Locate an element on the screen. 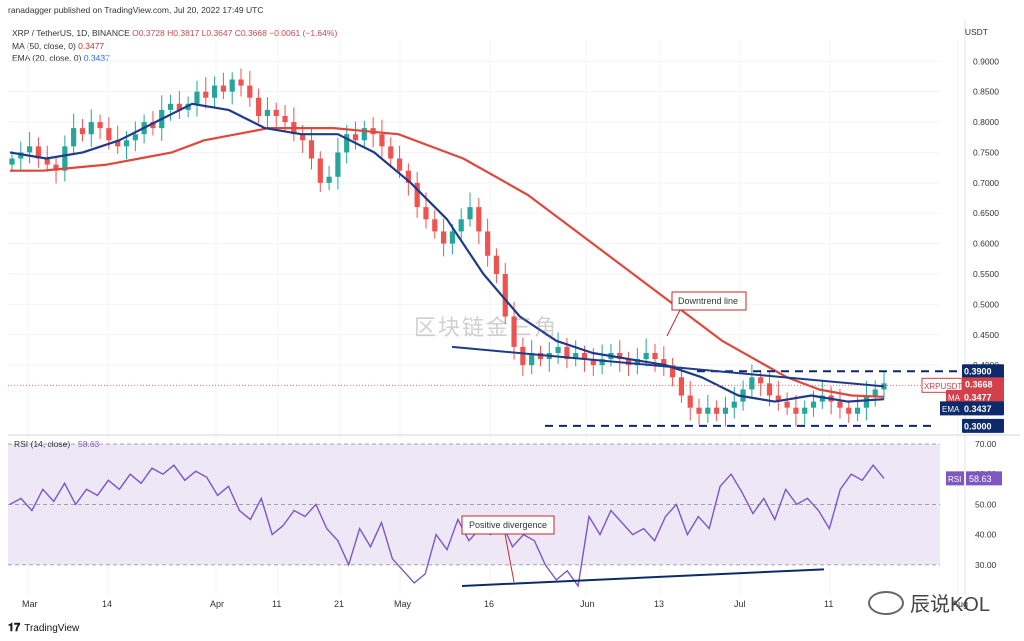 This screenshot has height=641, width=1024. last-price-badge: 0.3668 is located at coordinates (979, 384).